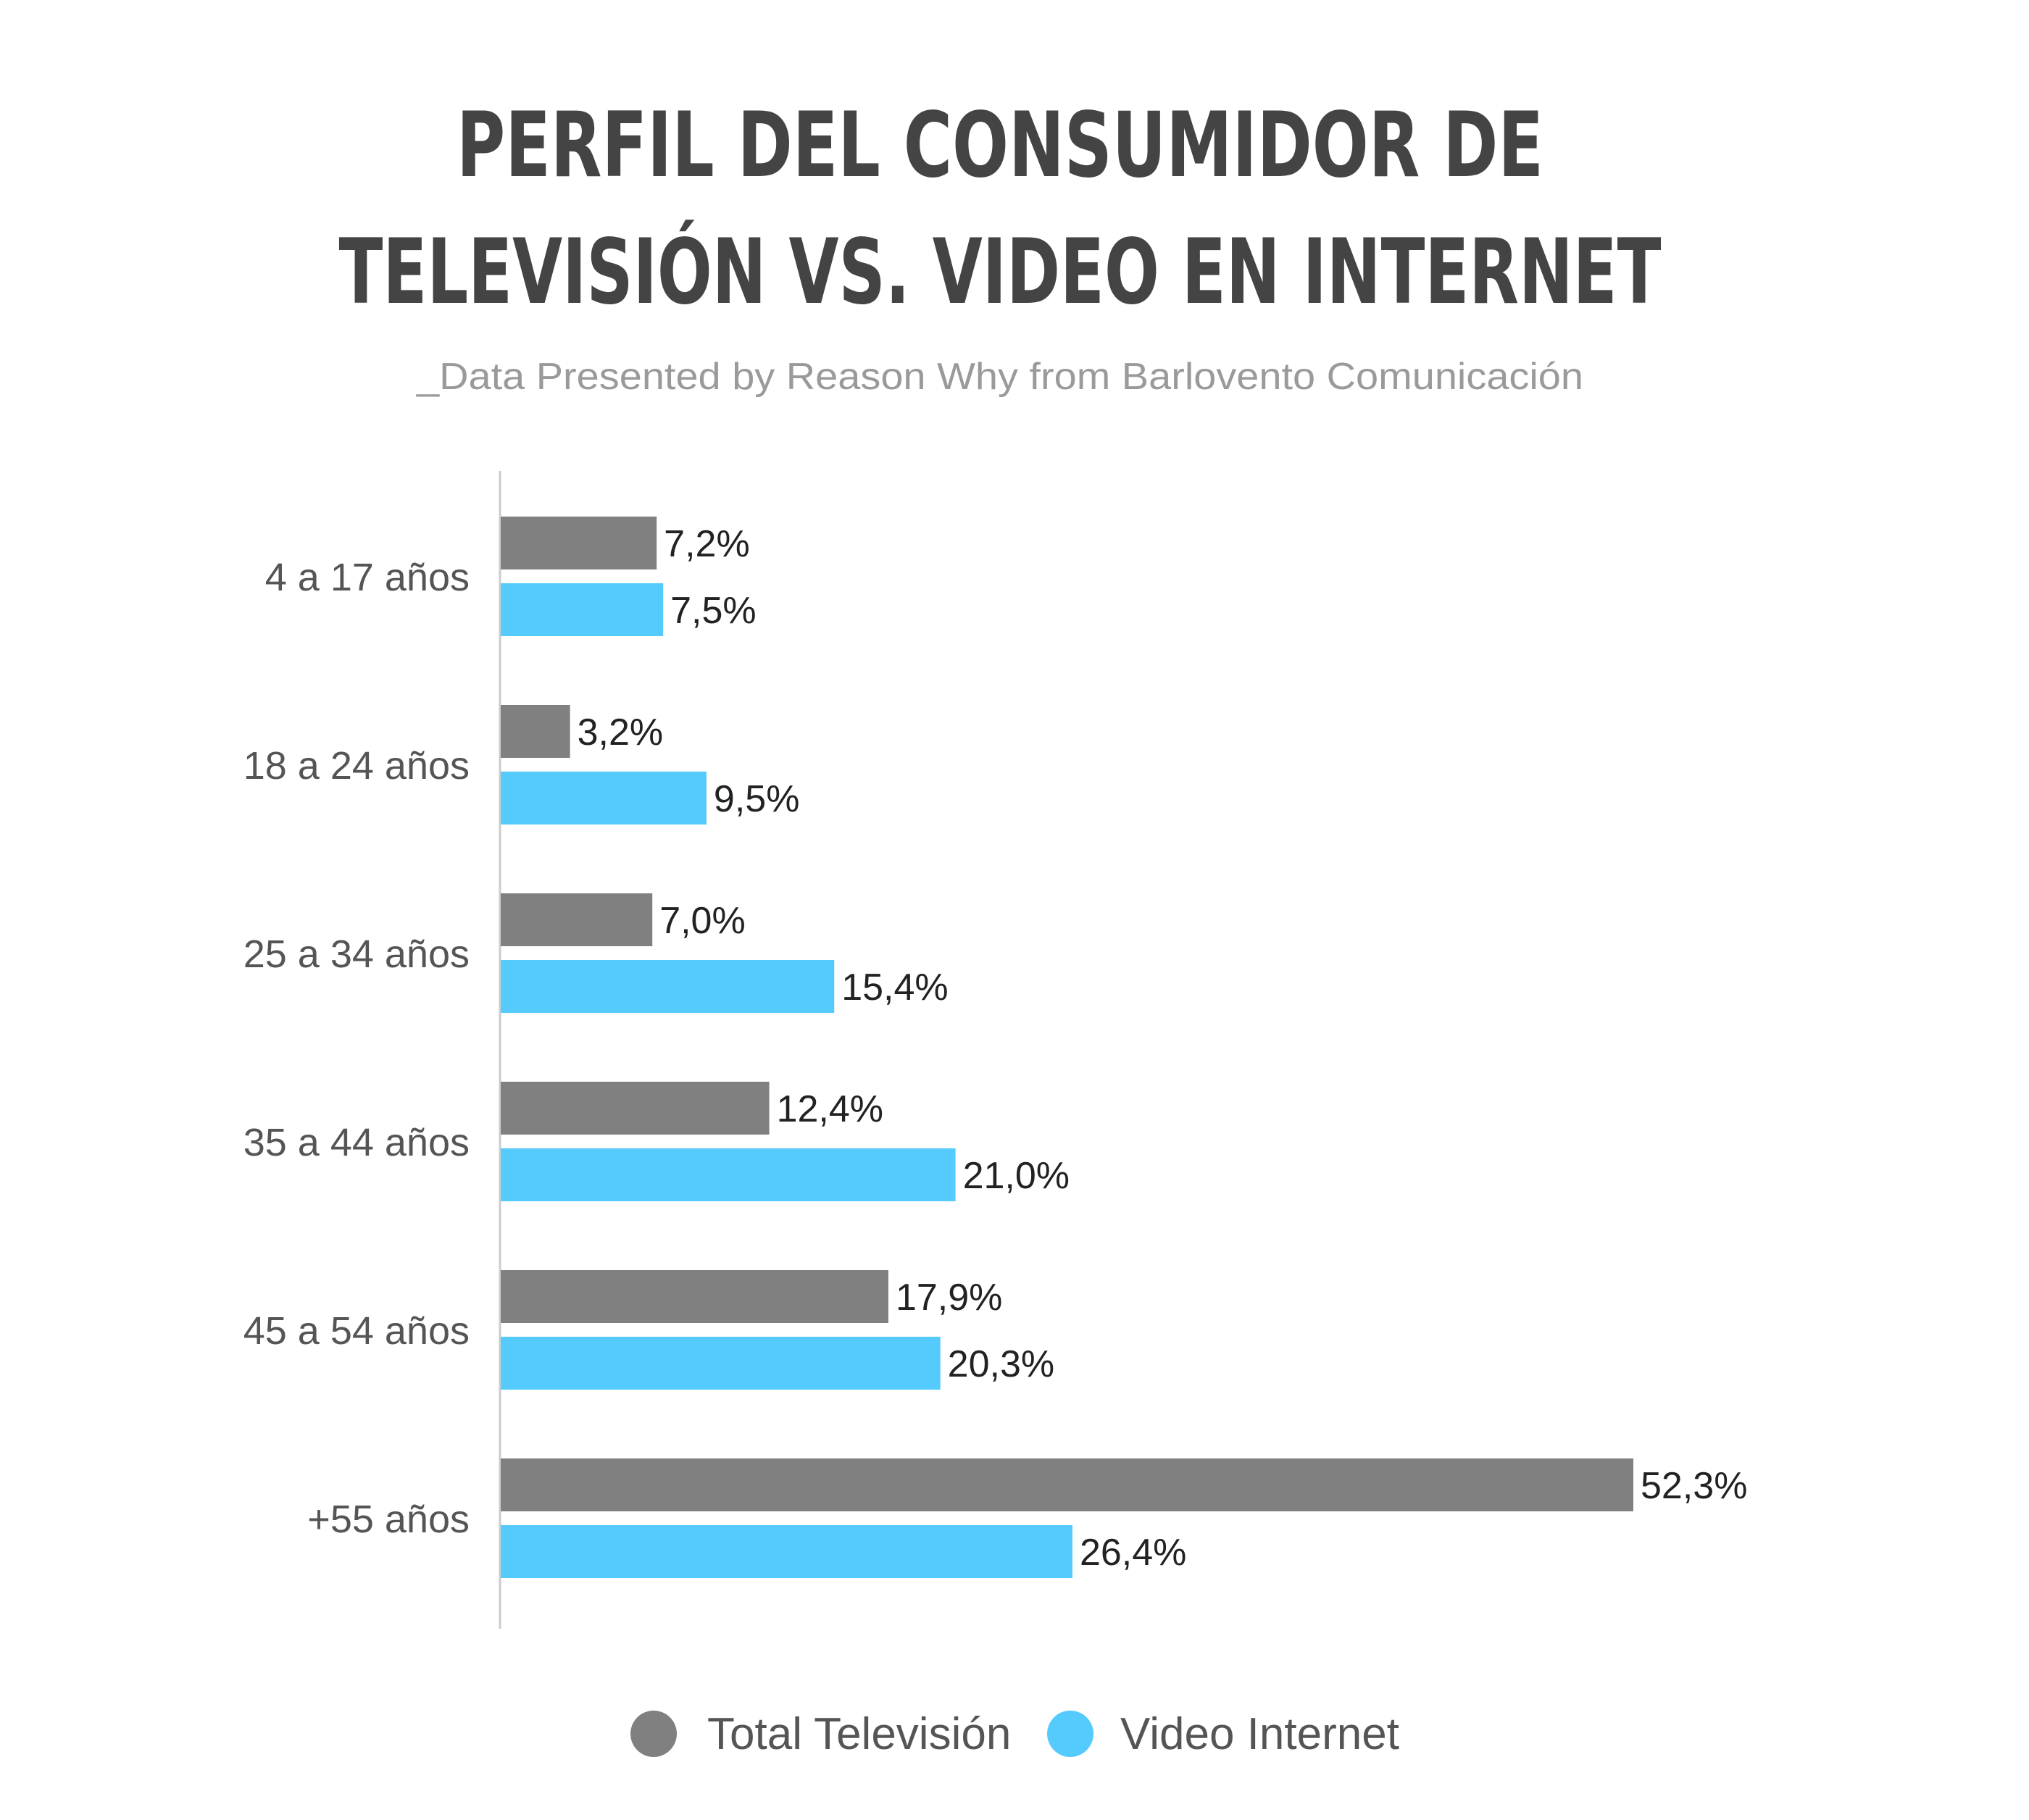 This screenshot has width=2029, height=1820. Describe the element at coordinates (577, 919) in the screenshot. I see `bar-total-television-25-a-34-anos` at that location.